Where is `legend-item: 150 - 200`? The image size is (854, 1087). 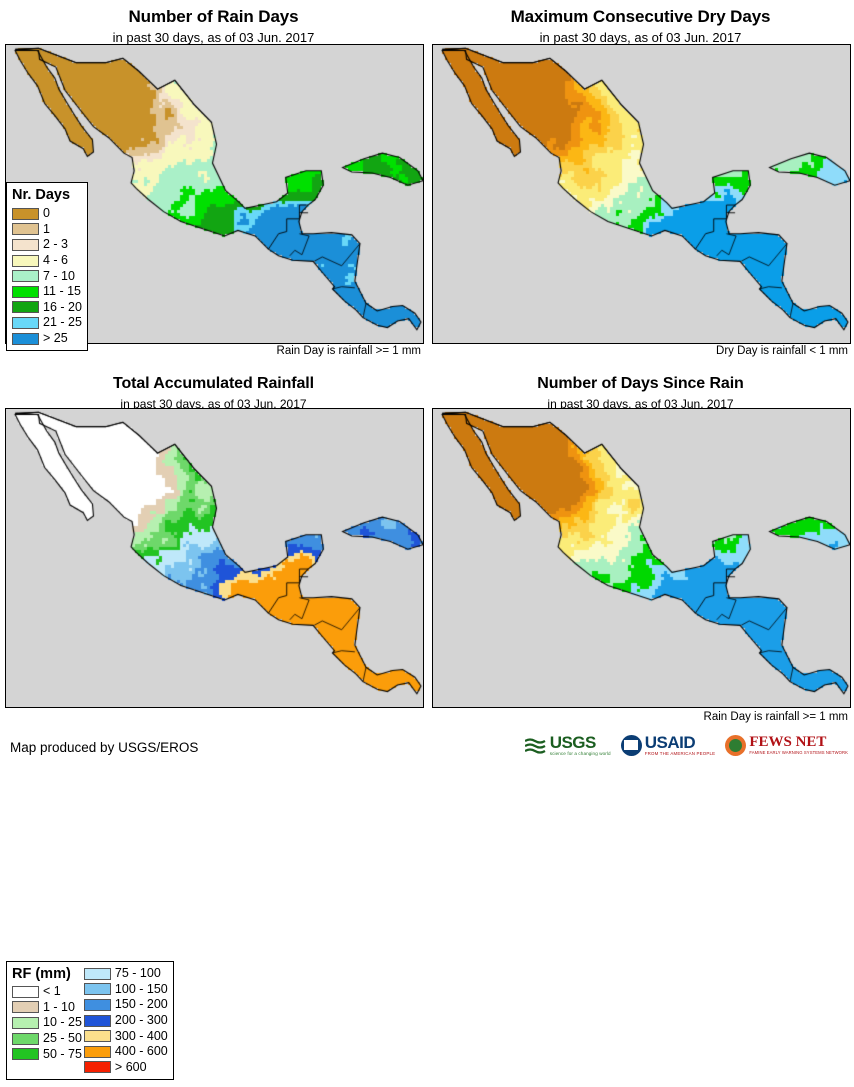
legend-item: 150 - 200 is located at coordinates (125, 1005).